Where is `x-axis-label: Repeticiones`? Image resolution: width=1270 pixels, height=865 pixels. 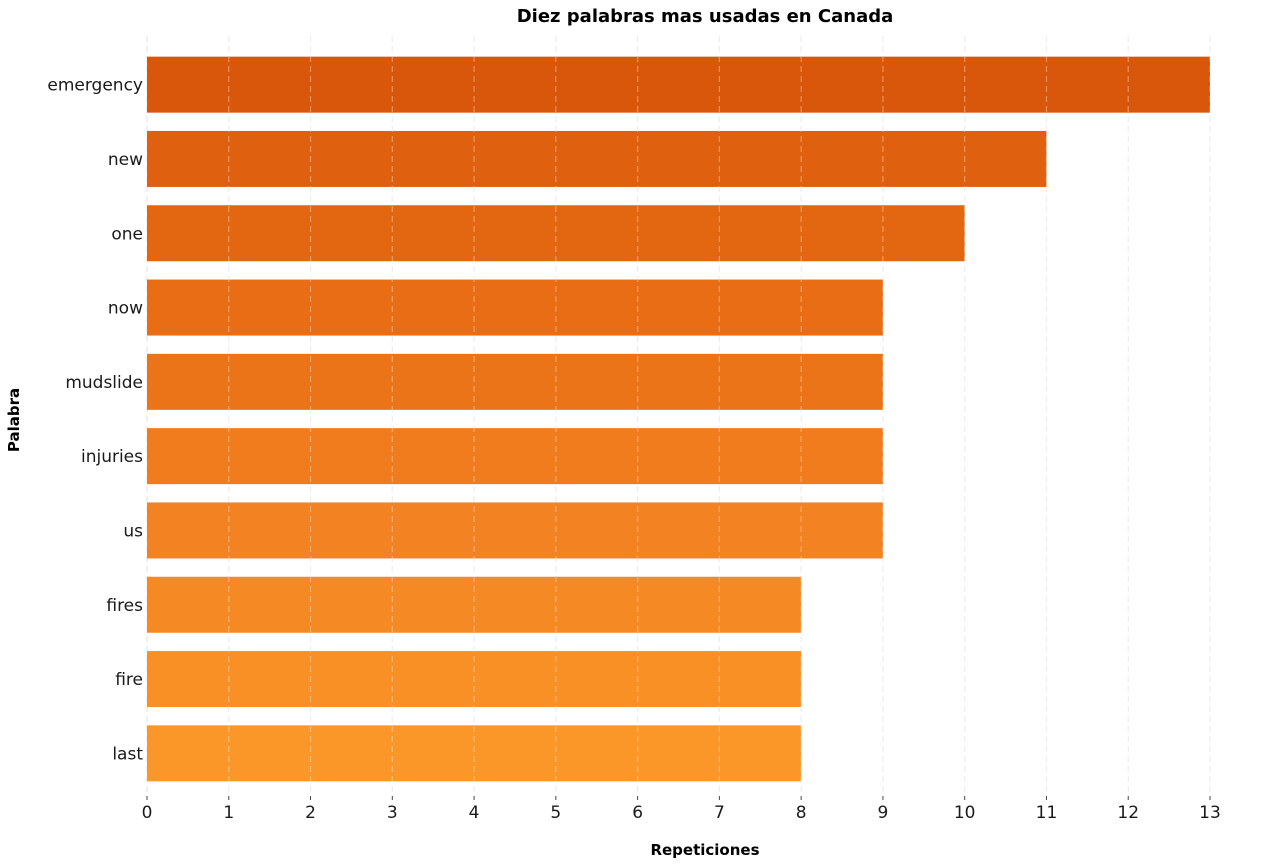 x-axis-label: Repeticiones is located at coordinates (704, 850).